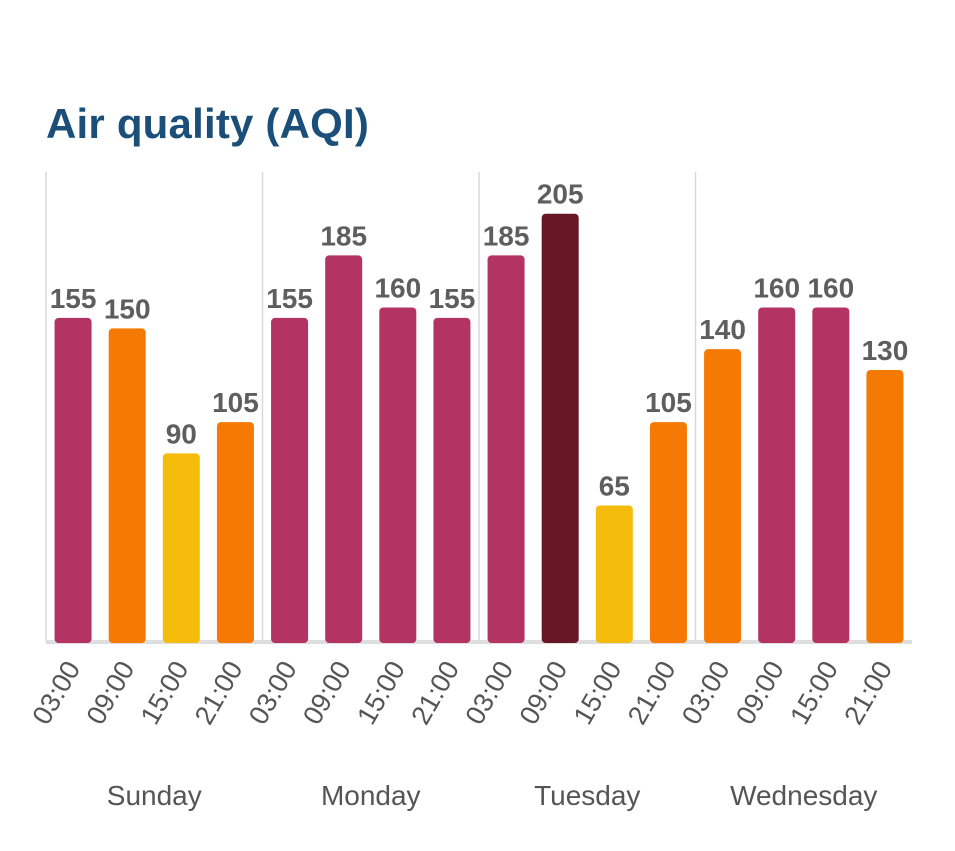  What do you see at coordinates (722, 329) in the screenshot?
I see `value-label: 140` at bounding box center [722, 329].